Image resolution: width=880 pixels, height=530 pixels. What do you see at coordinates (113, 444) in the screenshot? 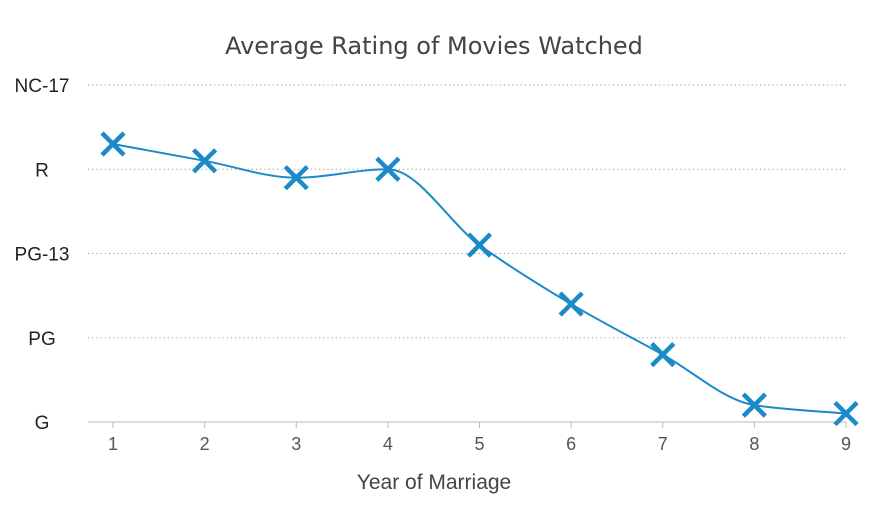
I see `x-tick-label: 1` at bounding box center [113, 444].